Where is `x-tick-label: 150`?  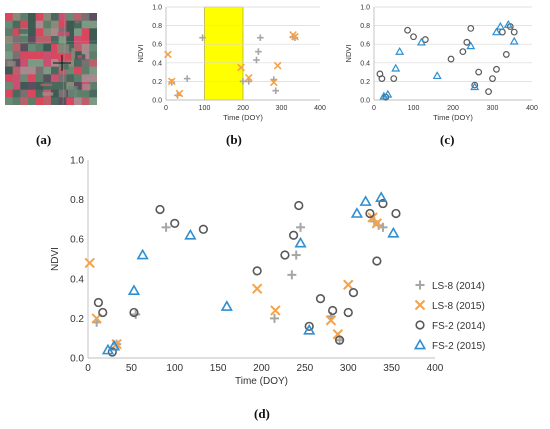
x-tick-label: 150 is located at coordinates (218, 368).